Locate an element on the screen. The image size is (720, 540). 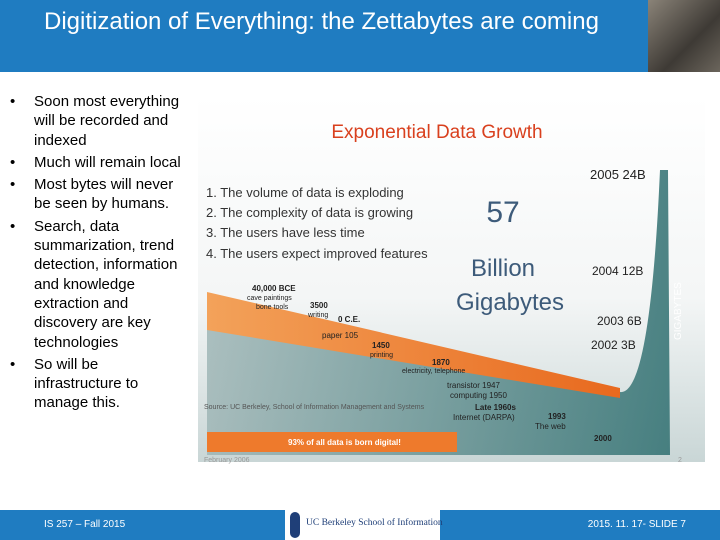
milestone: 1870 is located at coordinates (441, 362).